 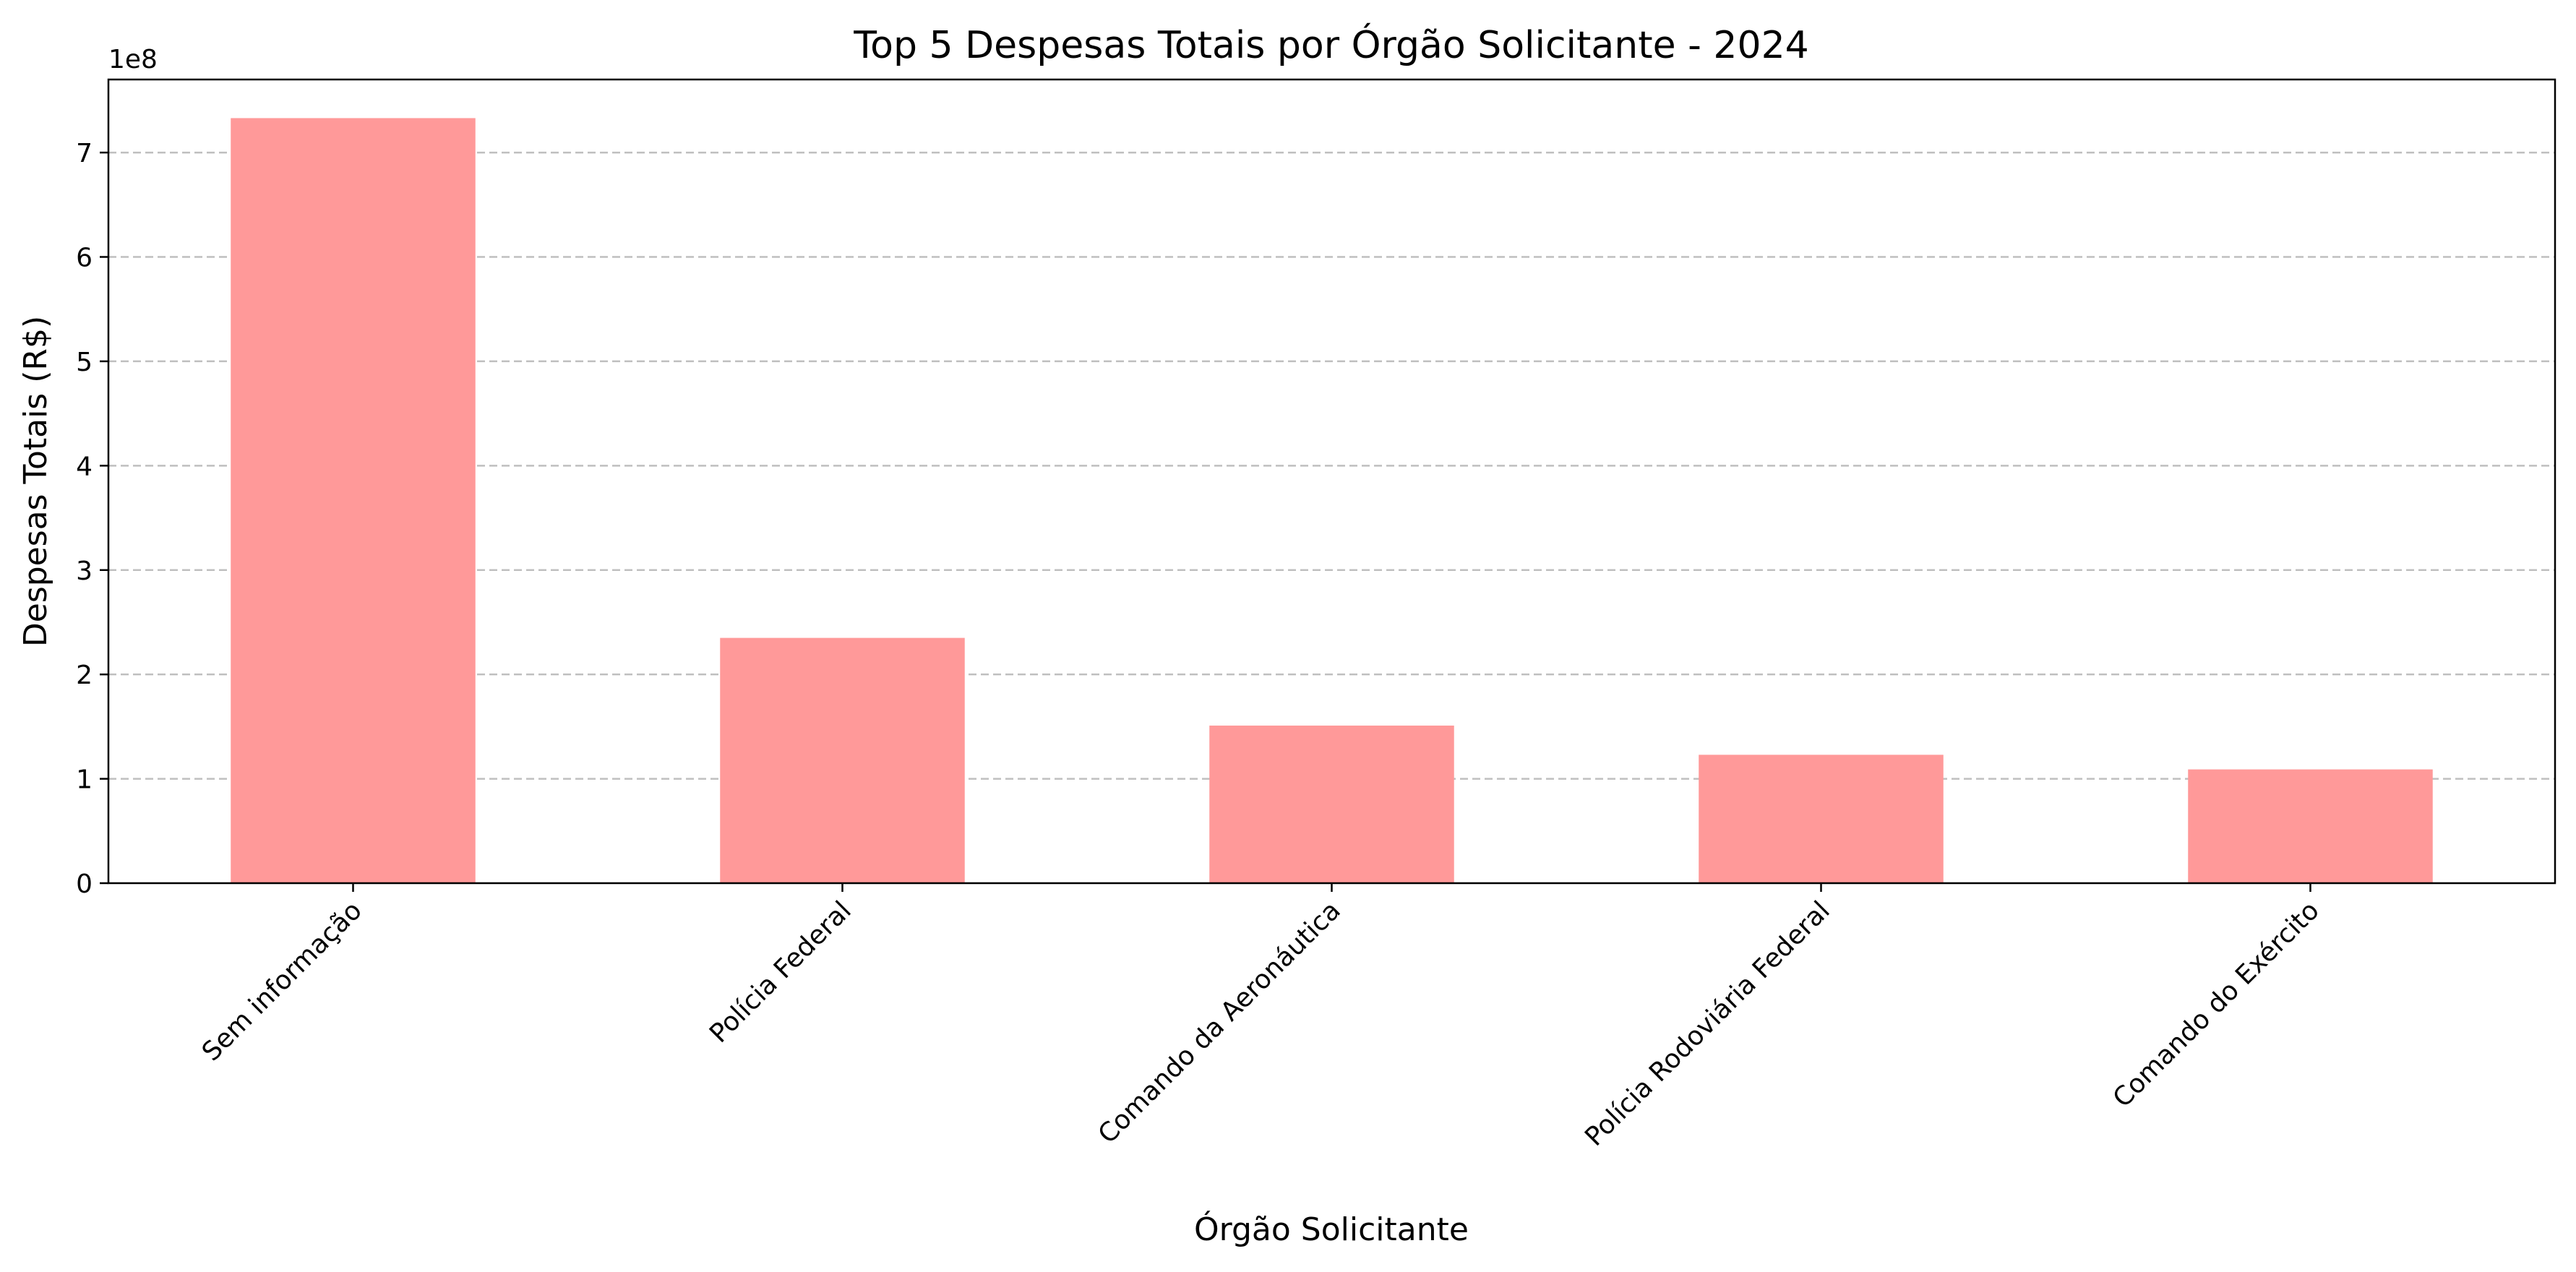 What do you see at coordinates (92, 519) in the screenshot?
I see `y-axis-ticks: 0 1 2 3 4 5 6 7` at bounding box center [92, 519].